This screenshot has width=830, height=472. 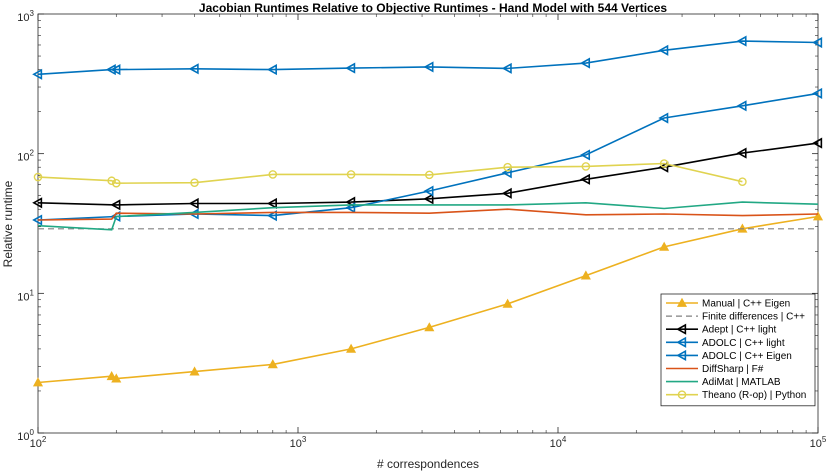 What do you see at coordinates (32, 13) in the screenshot?
I see `y-tick-exponent: 3` at bounding box center [32, 13].